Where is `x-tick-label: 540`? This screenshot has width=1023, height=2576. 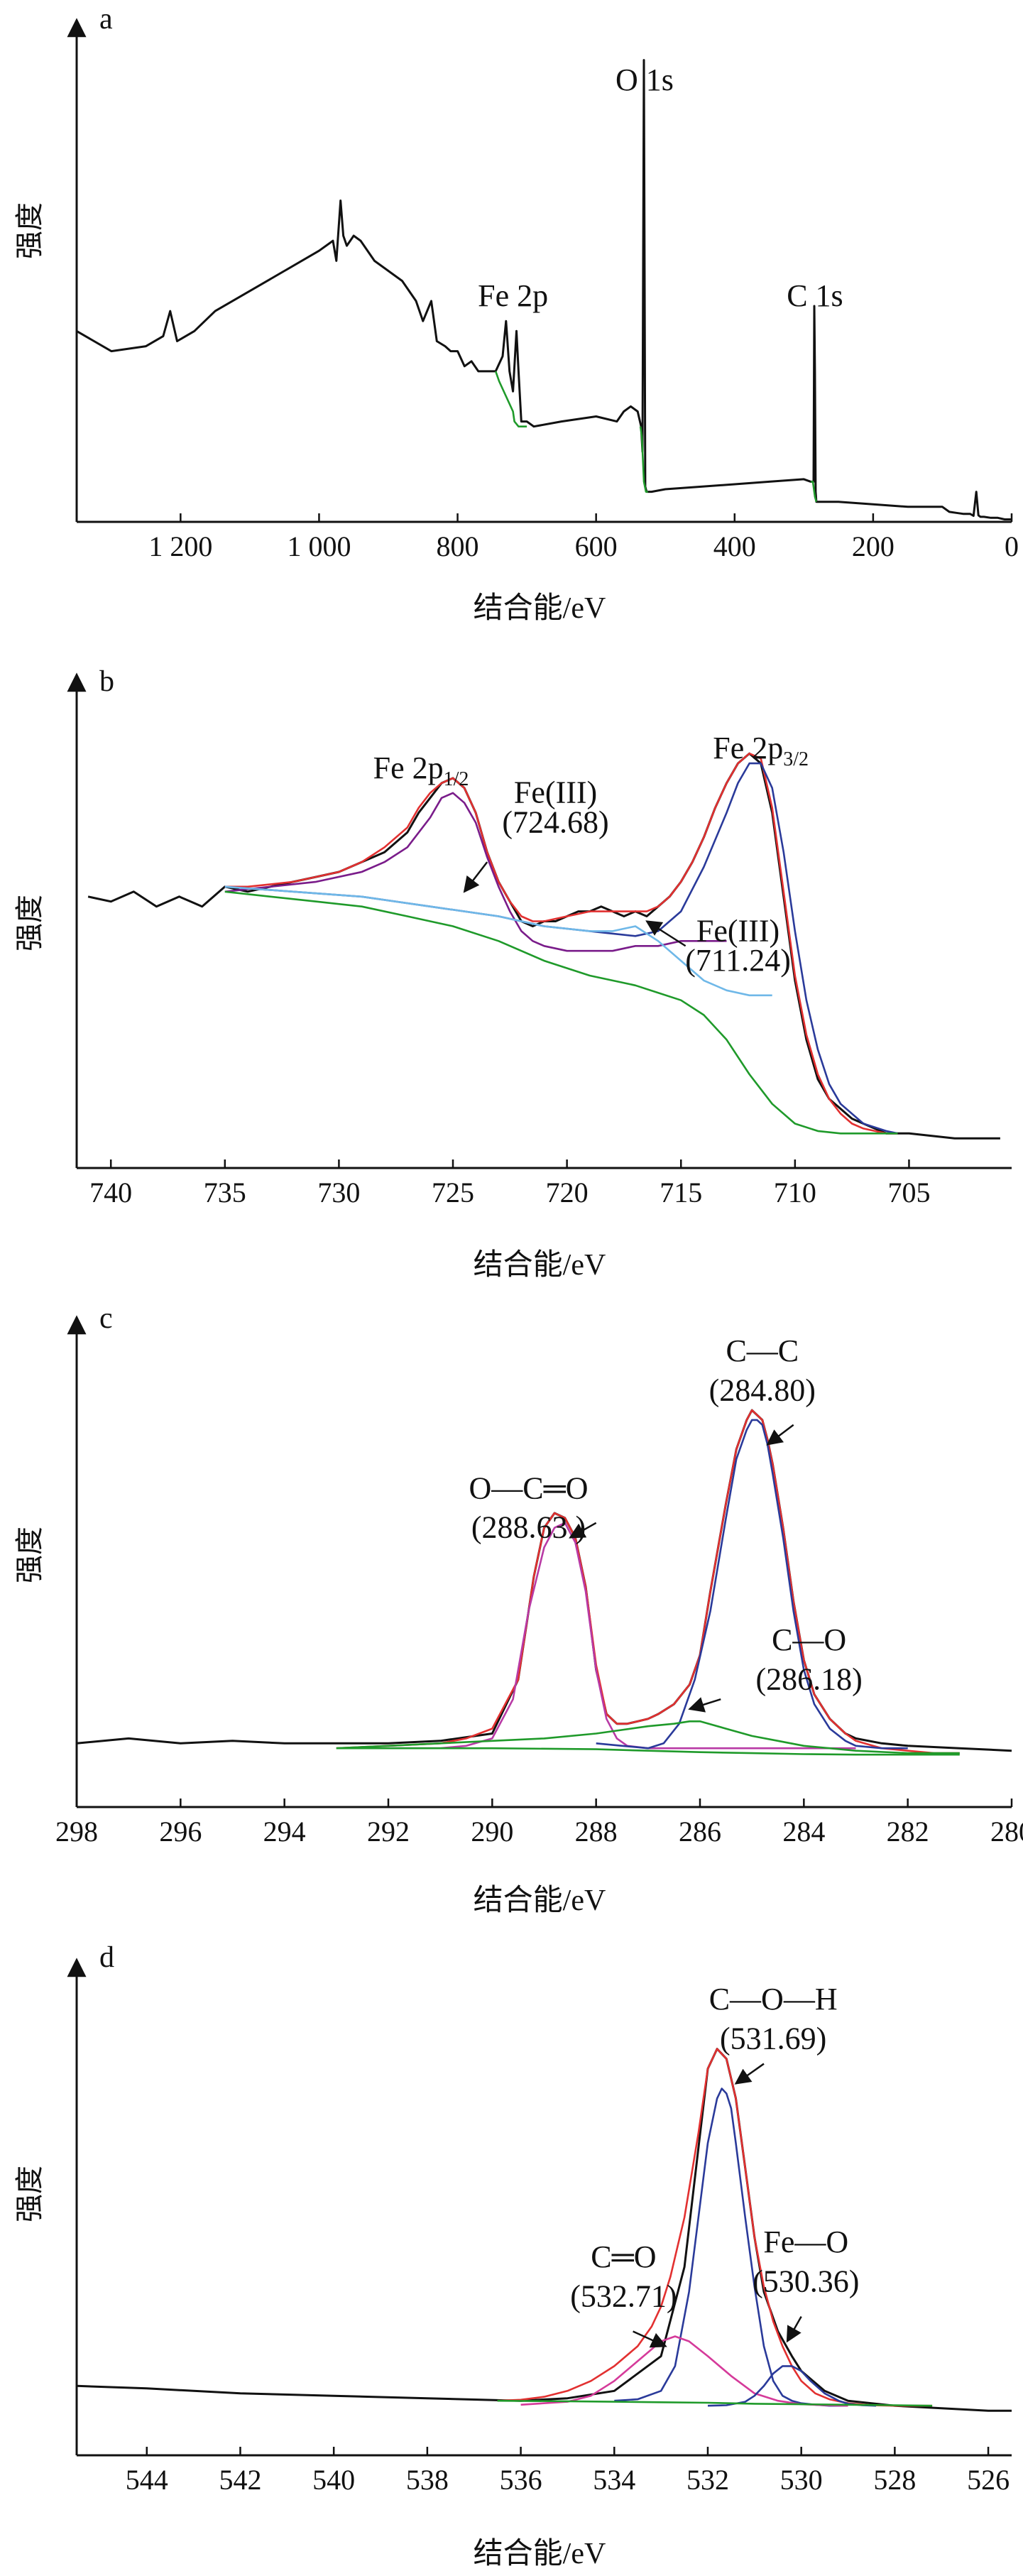
x-tick-label: 540 is located at coordinates (333, 2480).